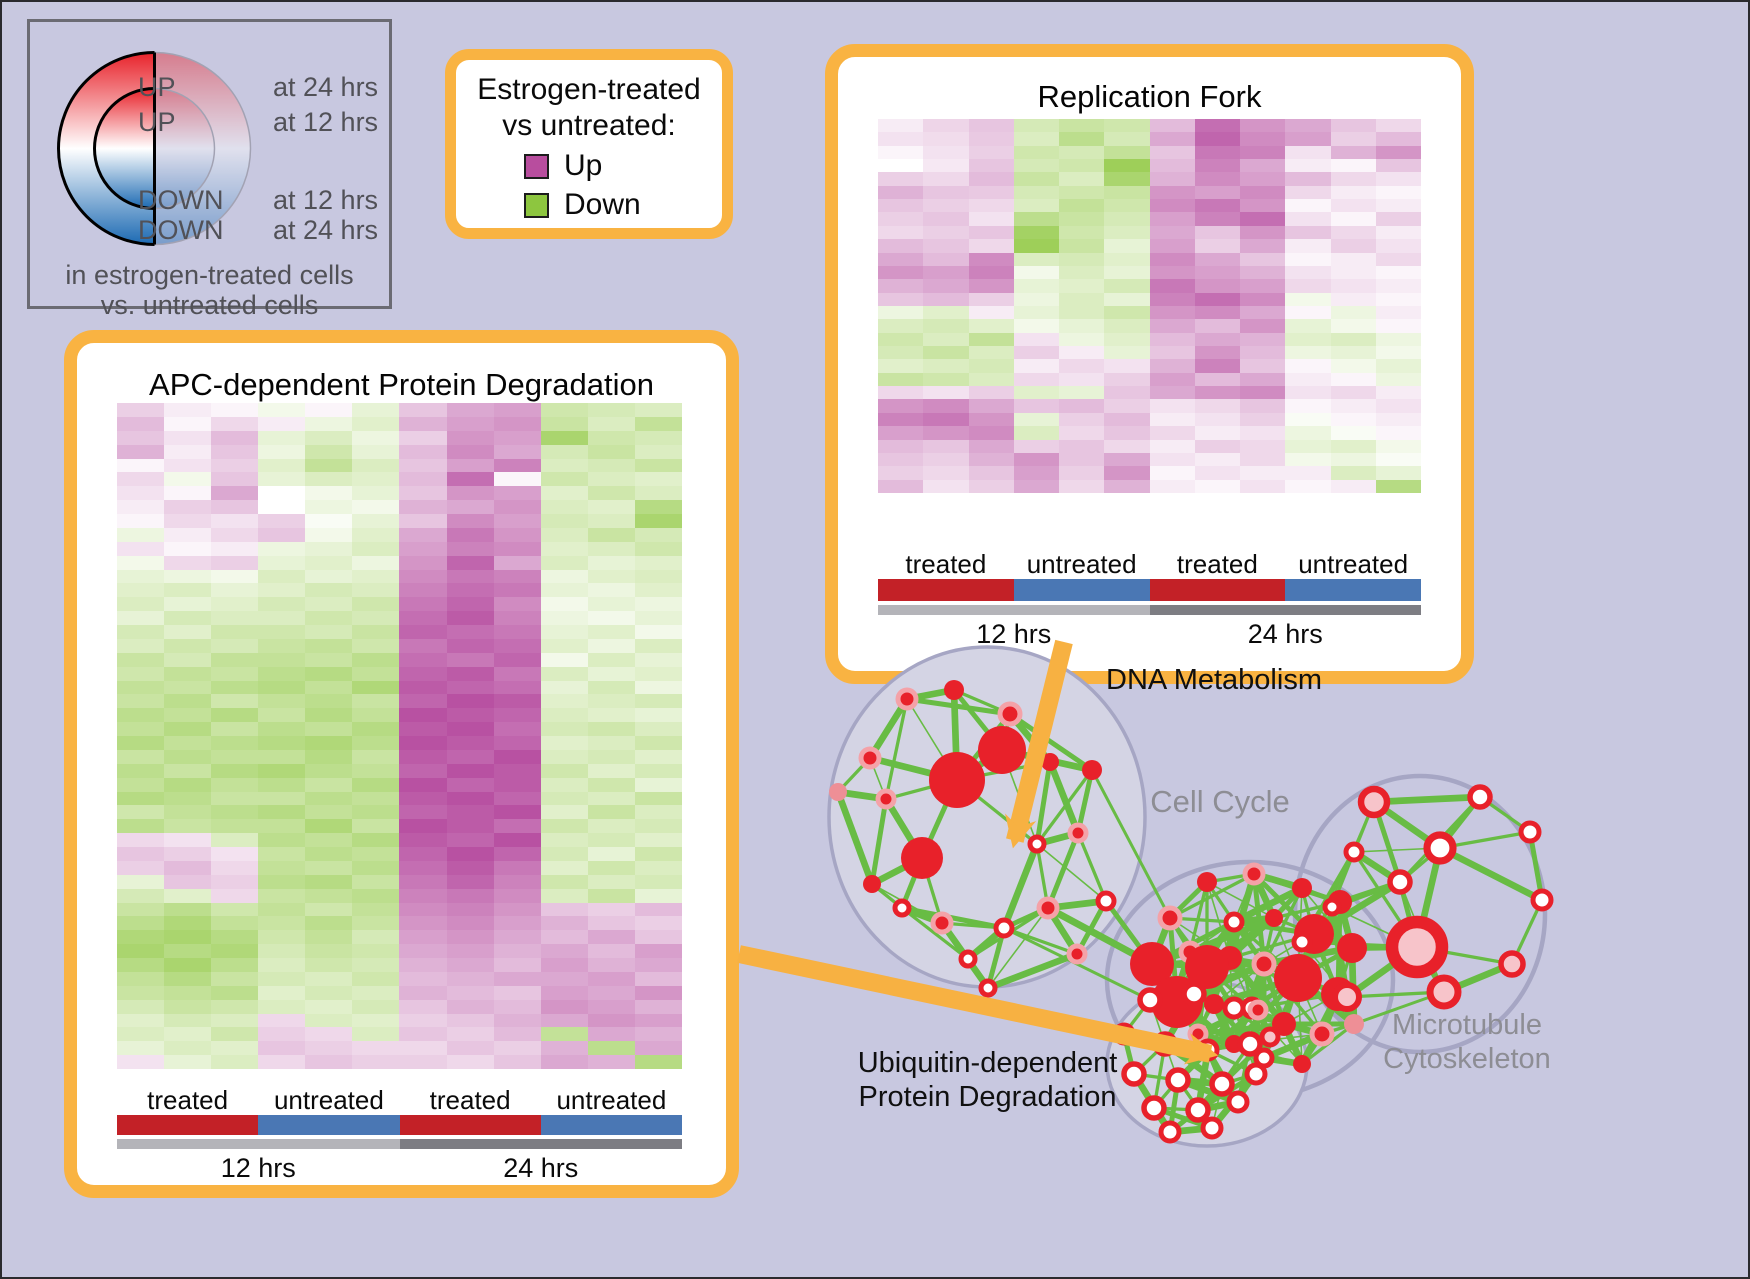 This screenshot has width=1750, height=1279. Describe the element at coordinates (611, 1100) in the screenshot. I see `group-label: untreated` at that location.